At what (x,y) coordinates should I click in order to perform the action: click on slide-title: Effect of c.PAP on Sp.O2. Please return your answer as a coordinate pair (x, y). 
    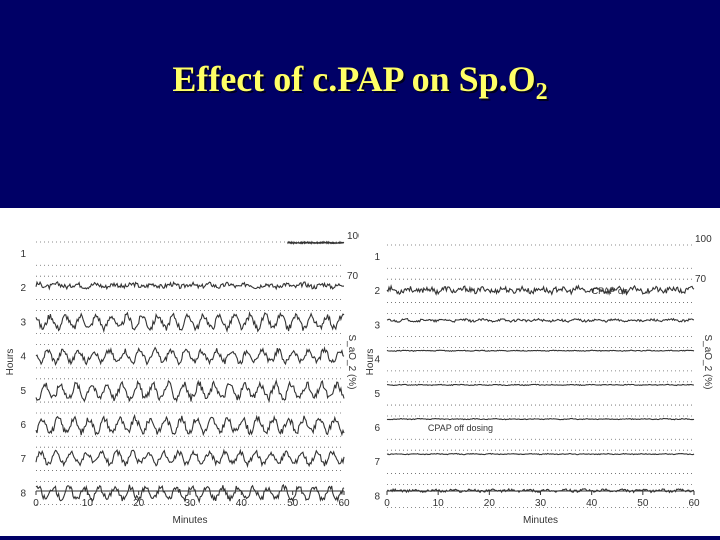
    Looking at the image, I should click on (360, 82).